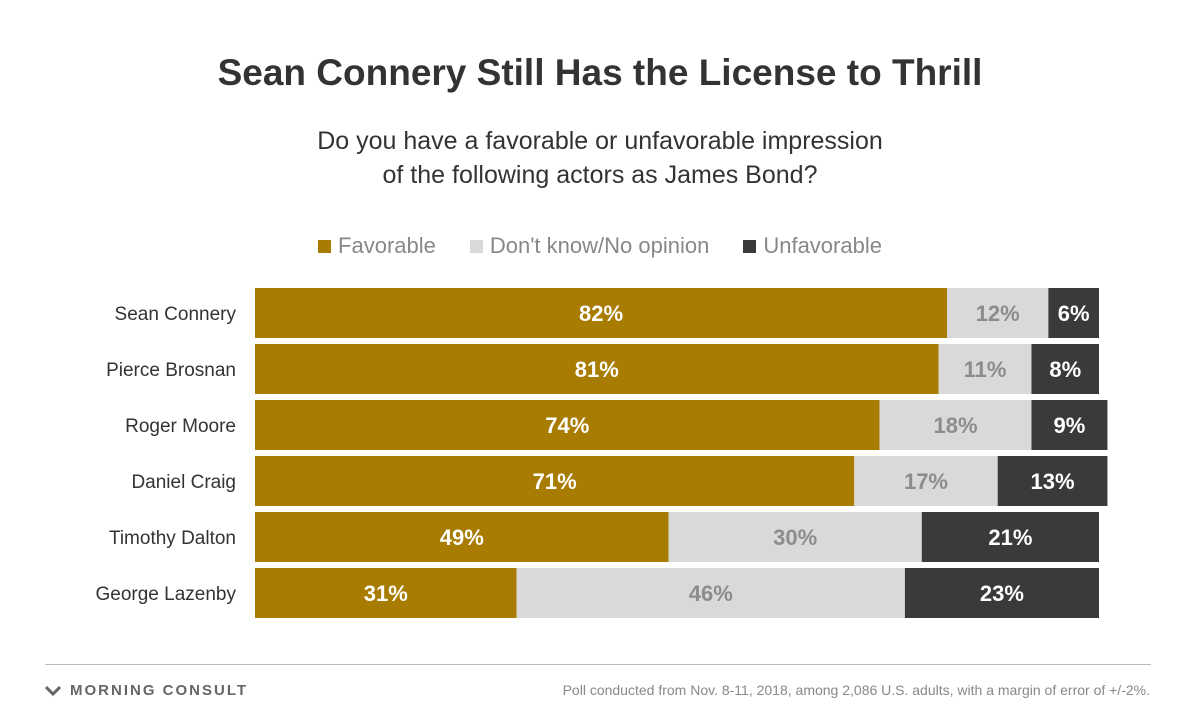 This screenshot has height=720, width=1200. I want to click on data-label-roger-moore-no-opinion: 18%, so click(955, 425).